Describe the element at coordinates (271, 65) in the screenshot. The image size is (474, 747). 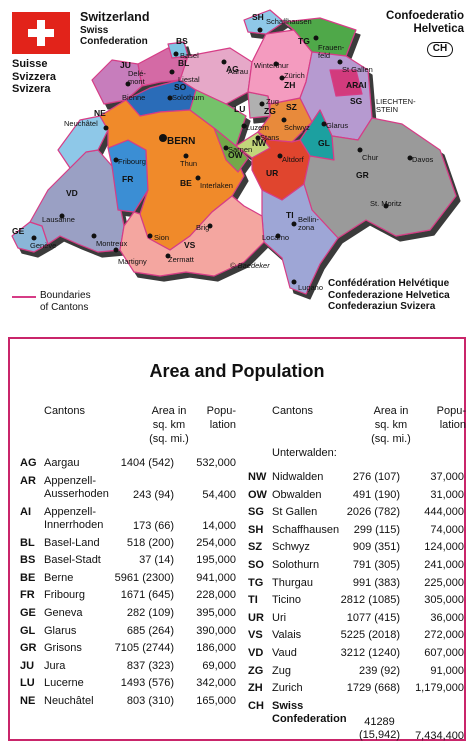
I see `svg-text: Winterthur` at that location.